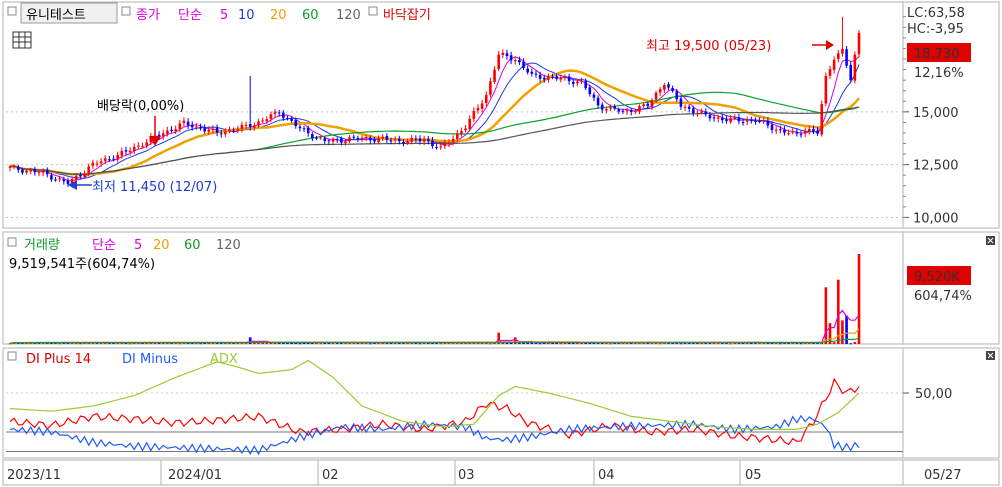 Image resolution: width=1002 pixels, height=487 pixels. Describe the element at coordinates (278, 15) in the screenshot. I see `legend-ma20: 20` at that location.